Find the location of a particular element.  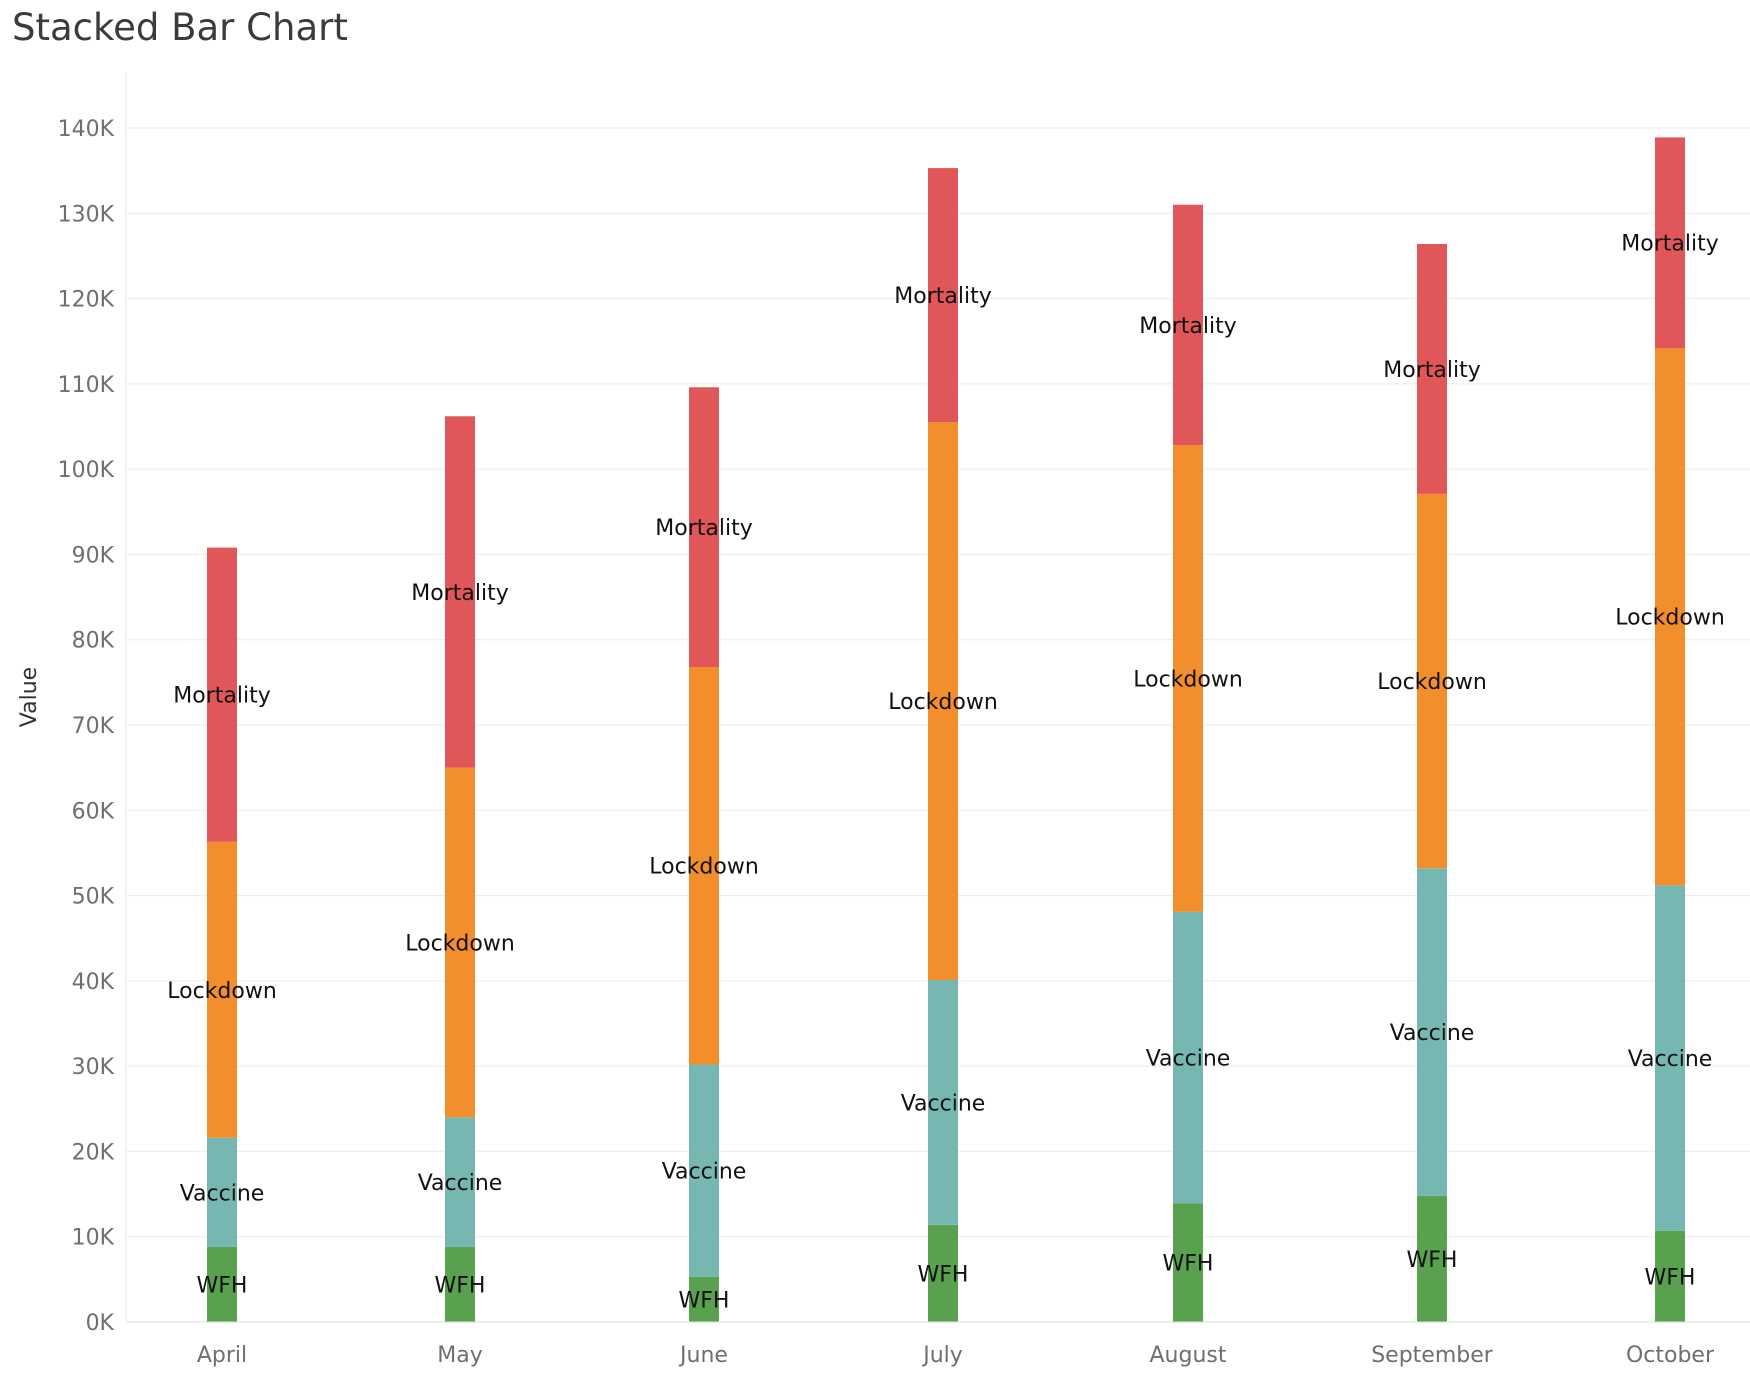

y-tick-label: 110K is located at coordinates (86, 385).